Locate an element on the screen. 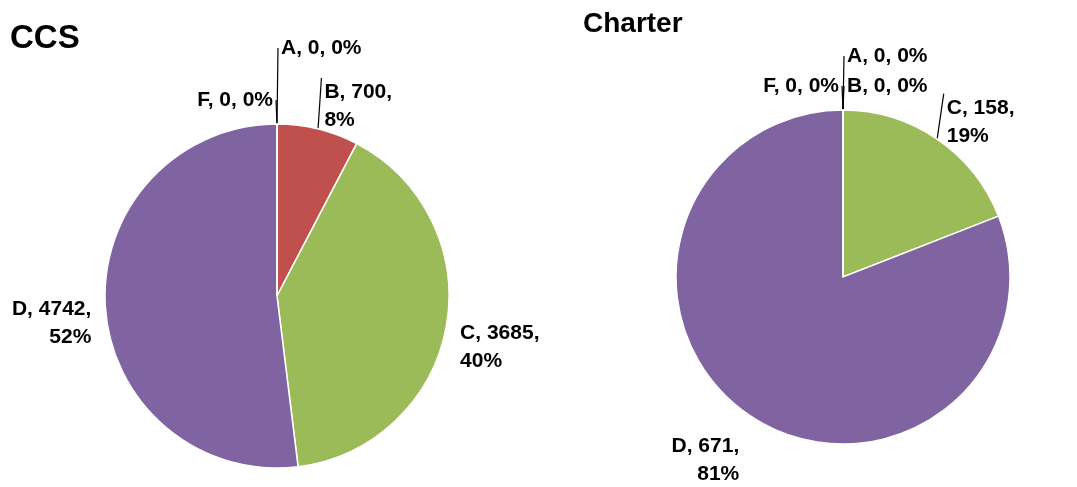 The width and height of the screenshot is (1077, 487). slice-label: B, 700, 8% is located at coordinates (358, 105).